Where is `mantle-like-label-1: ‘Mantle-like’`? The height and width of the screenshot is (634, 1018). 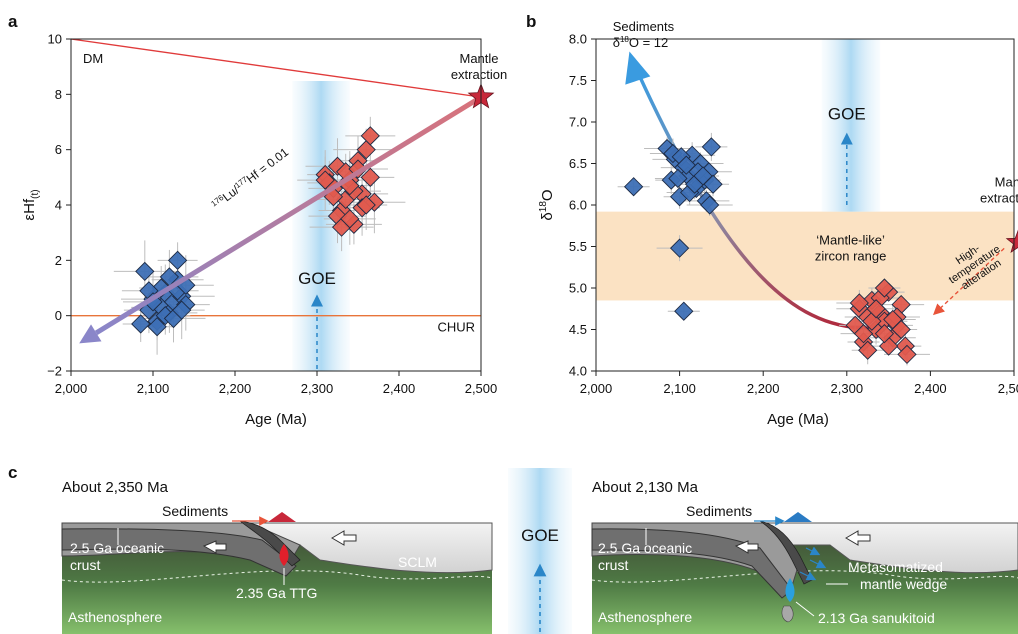 mantle-like-label-1: ‘Mantle-like’ is located at coordinates (850, 240).